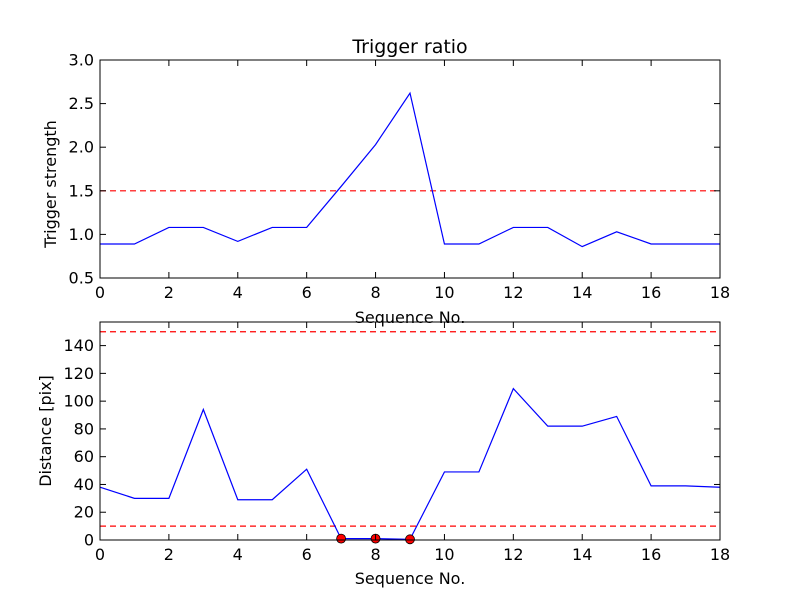  I want to click on y-tick-label: 0.5, so click(81, 278).